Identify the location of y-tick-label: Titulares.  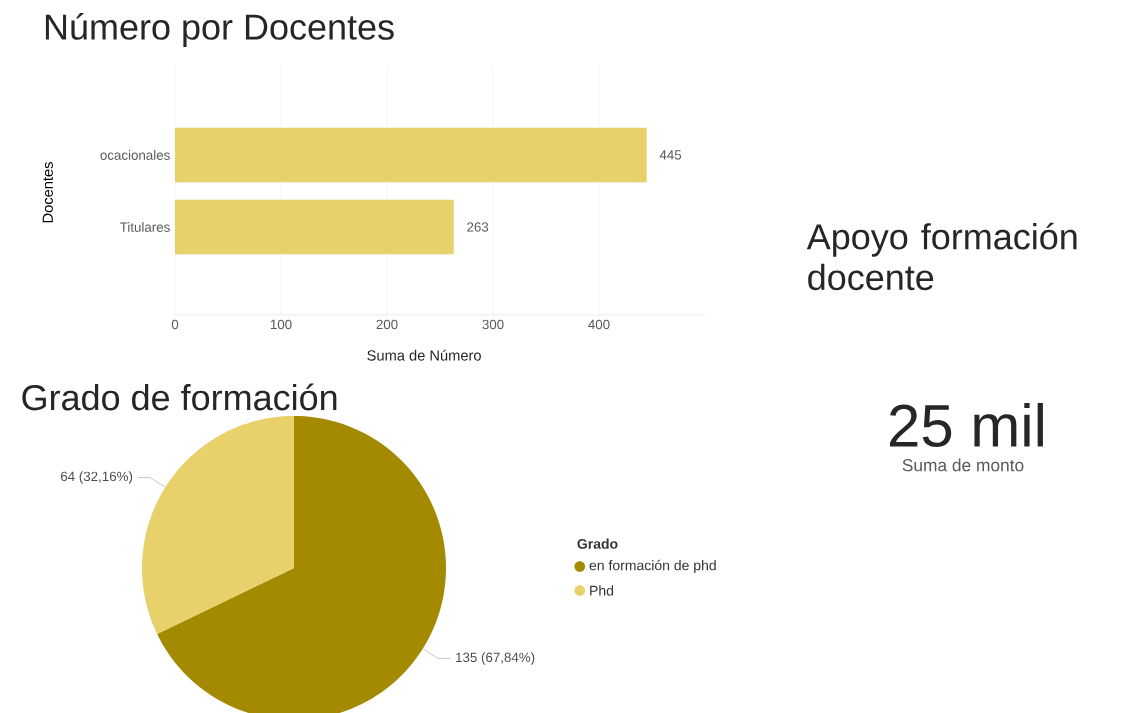
(144, 227).